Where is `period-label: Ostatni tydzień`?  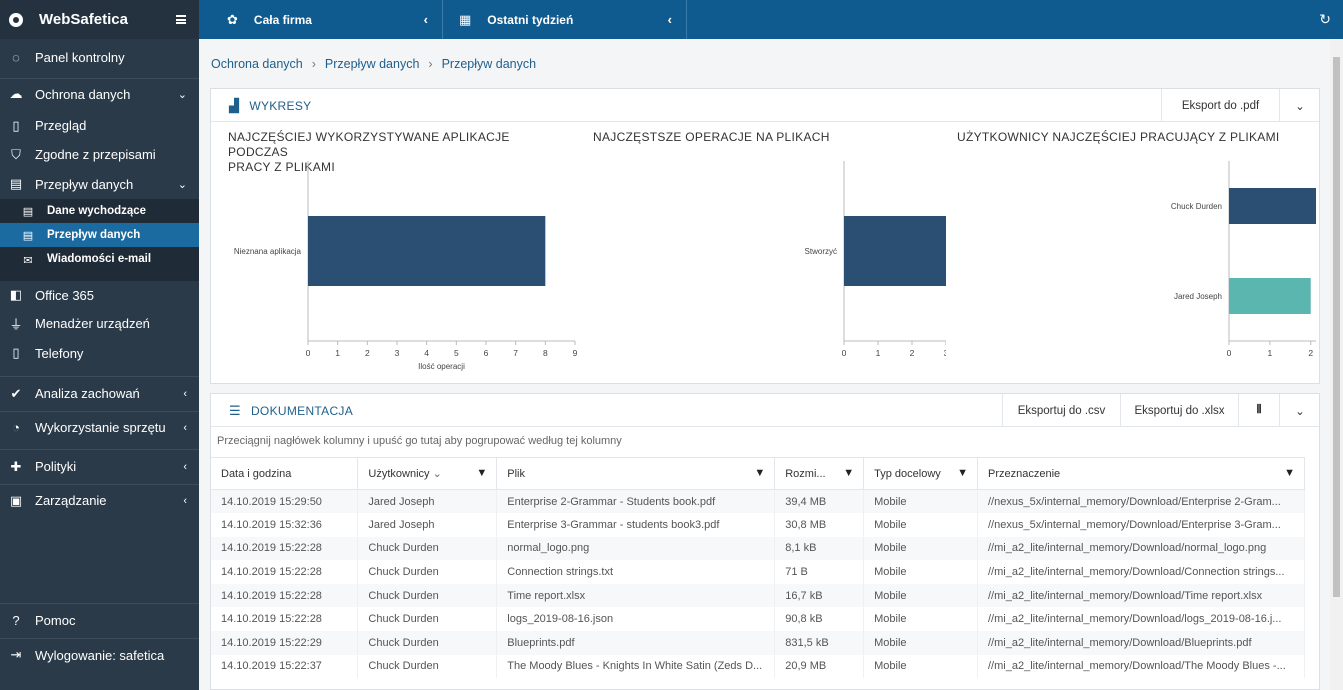
period-label: Ostatni tydzień is located at coordinates (530, 19).